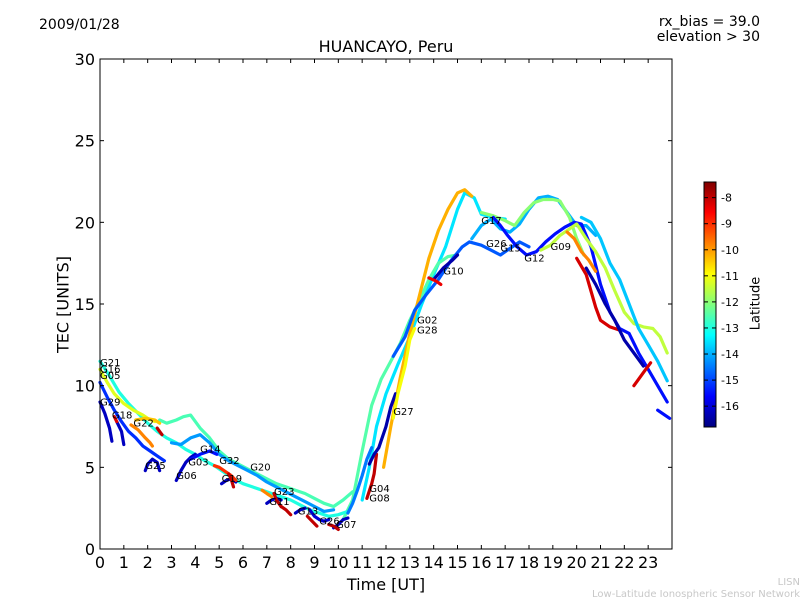 This screenshot has width=800, height=600. Describe the element at coordinates (453, 272) in the screenshot. I see `satellite-label: G10` at that location.